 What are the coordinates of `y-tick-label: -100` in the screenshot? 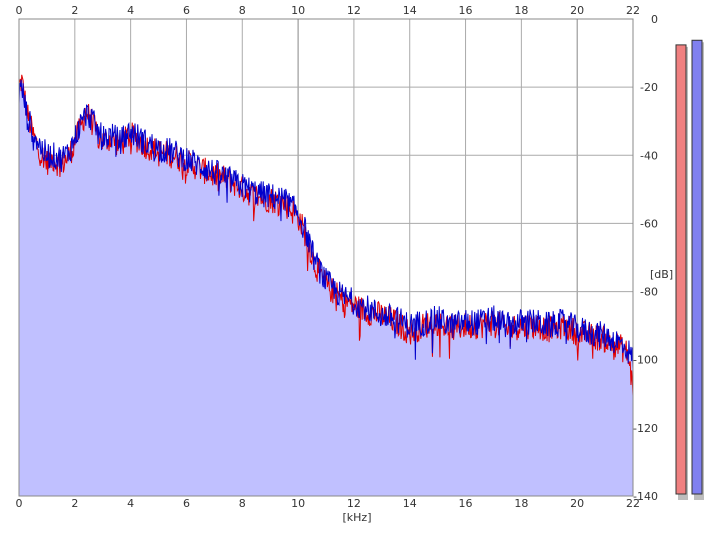 It's located at (645, 360).